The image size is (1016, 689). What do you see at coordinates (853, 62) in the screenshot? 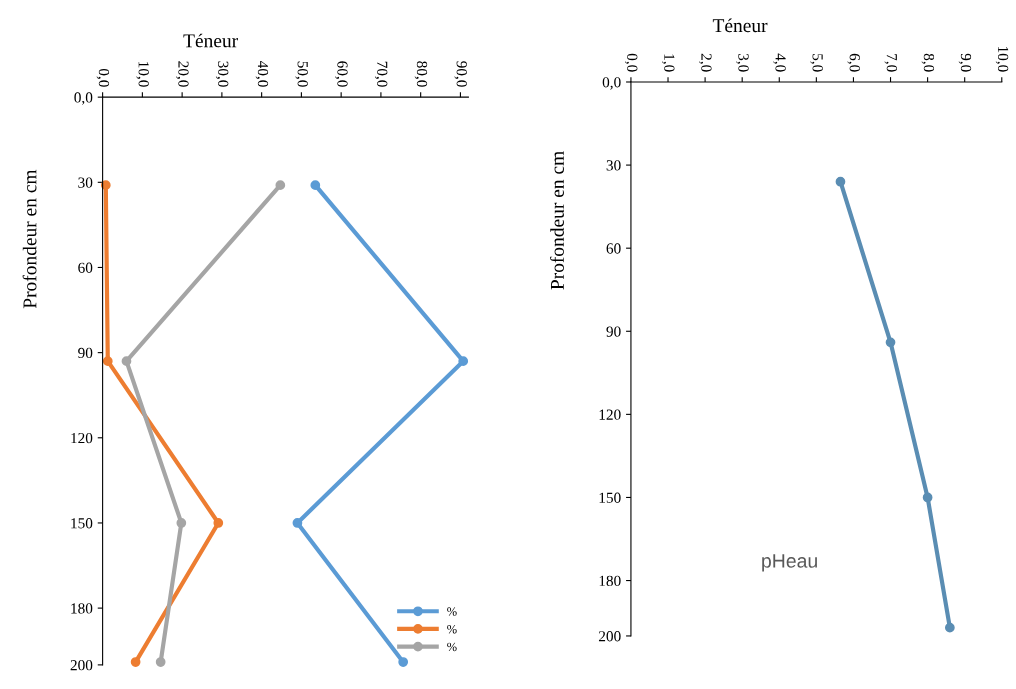
I see `x-tick-label: 6,0` at bounding box center [853, 62].